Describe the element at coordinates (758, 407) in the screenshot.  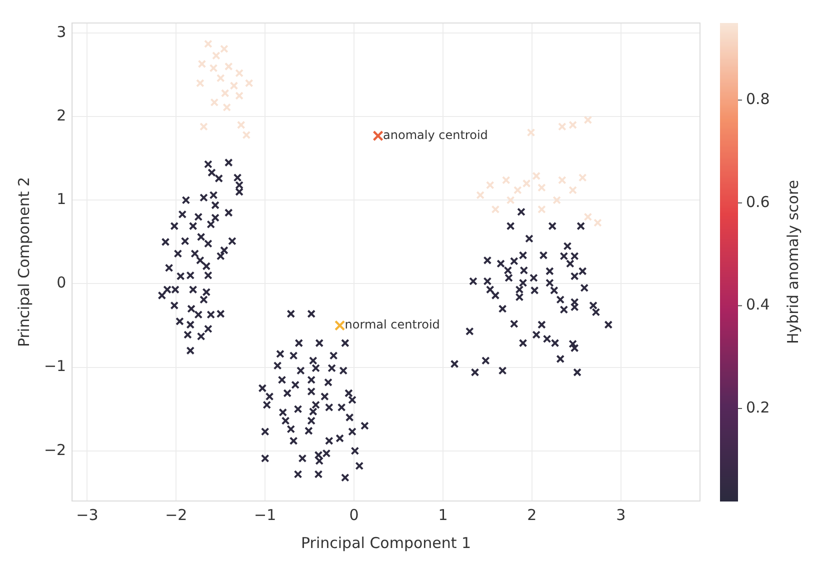
I see `color-bar-label: 0.2` at that location.